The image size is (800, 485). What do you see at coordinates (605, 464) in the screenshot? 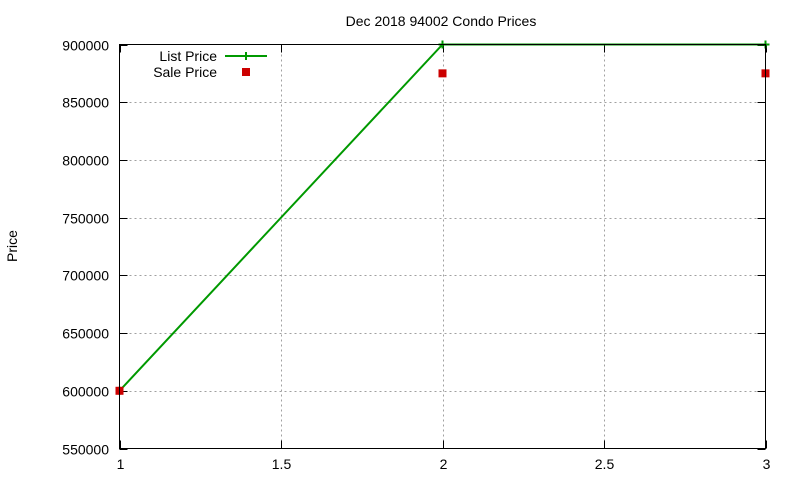
I see `x-tick-label: 2.5` at bounding box center [605, 464].